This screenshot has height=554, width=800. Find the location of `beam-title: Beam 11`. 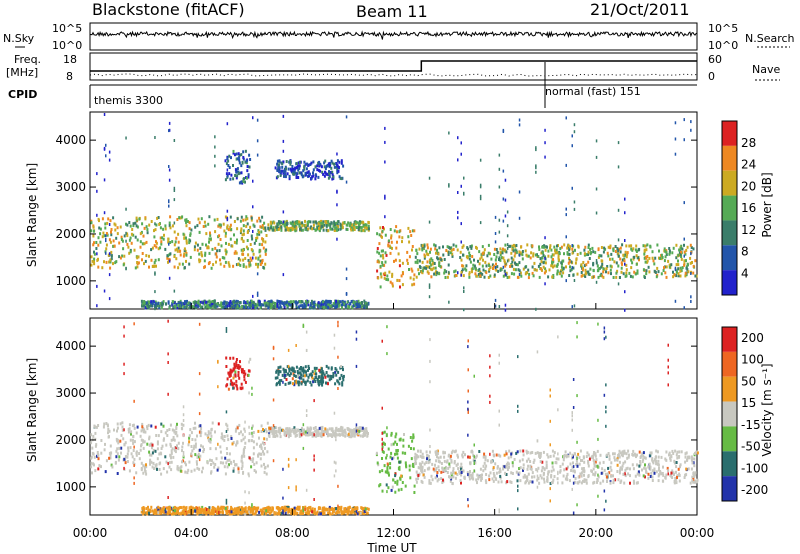

beam-title: Beam 11 is located at coordinates (392, 11).